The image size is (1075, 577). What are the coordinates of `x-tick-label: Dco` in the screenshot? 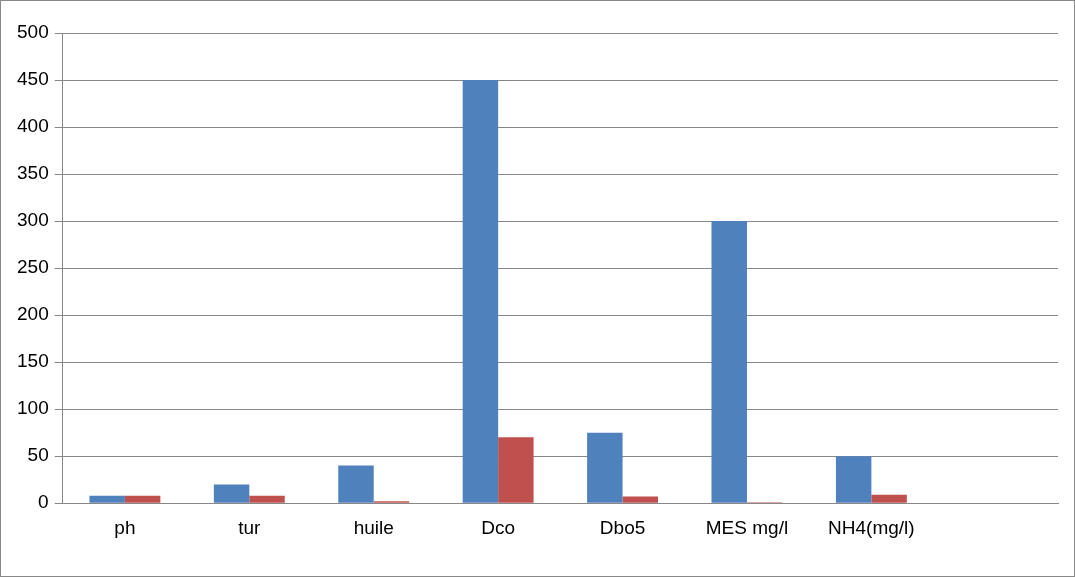 It's located at (498, 527).